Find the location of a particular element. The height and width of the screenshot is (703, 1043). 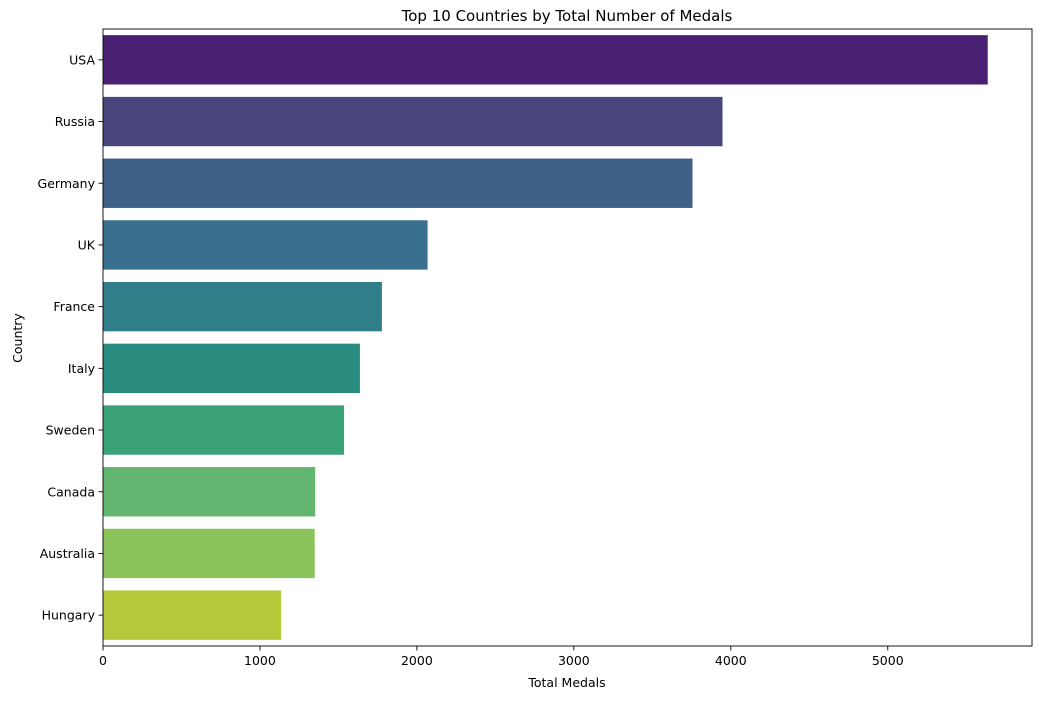

bar-hungary is located at coordinates (192, 615).